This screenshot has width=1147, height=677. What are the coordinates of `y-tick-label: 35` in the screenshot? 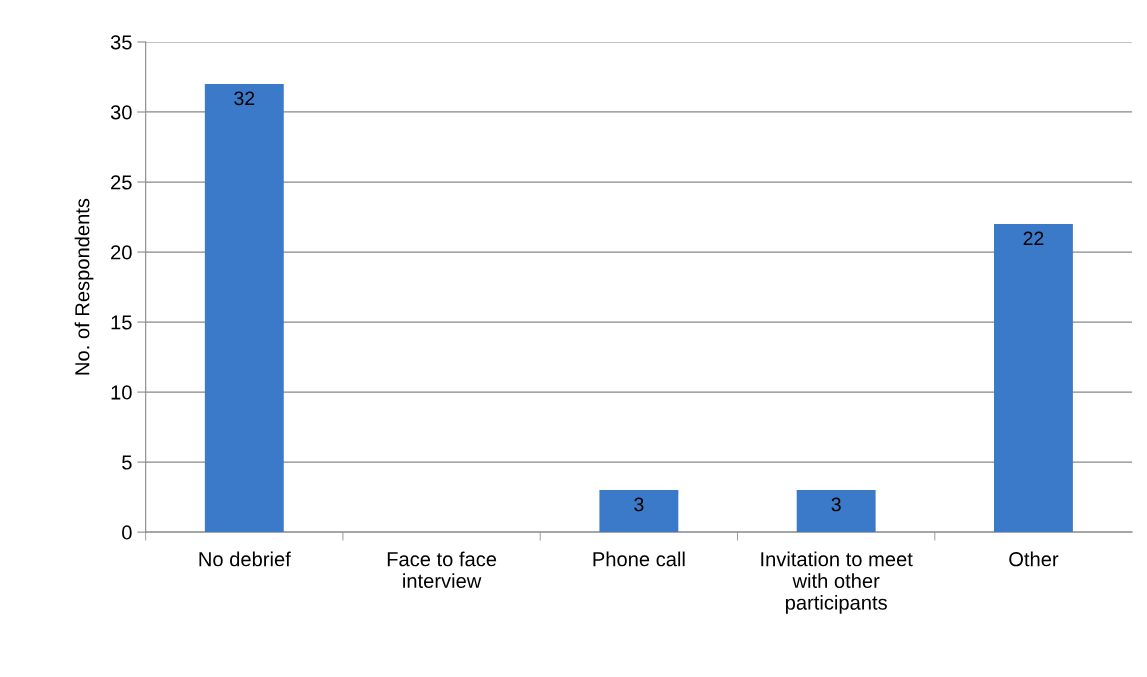 It's located at (121, 42).